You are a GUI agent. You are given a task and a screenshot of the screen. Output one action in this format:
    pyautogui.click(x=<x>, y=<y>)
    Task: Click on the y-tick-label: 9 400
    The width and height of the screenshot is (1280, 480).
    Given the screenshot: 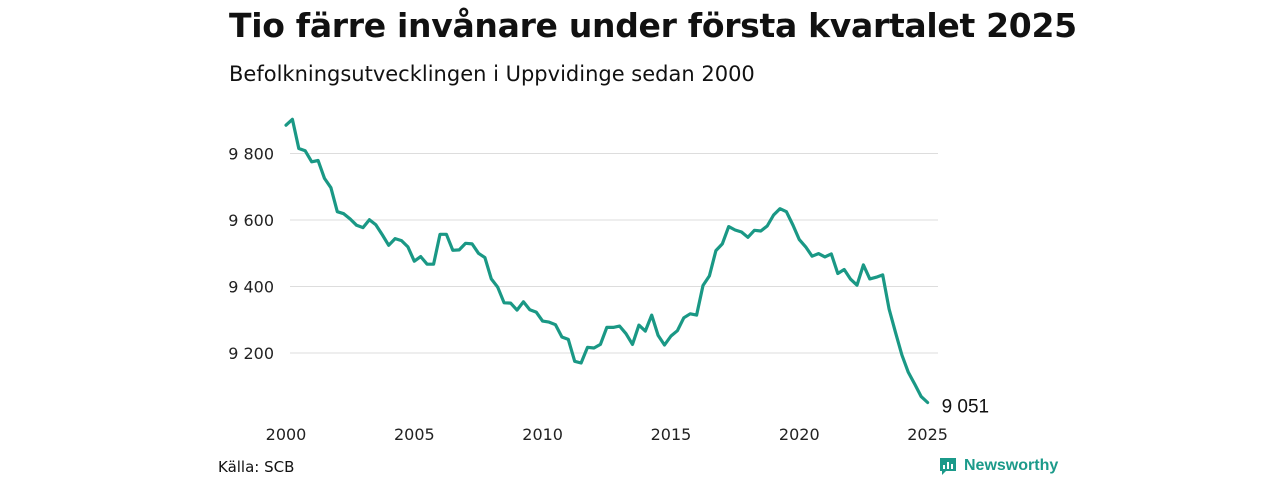 What is the action you would take?
    pyautogui.click(x=251, y=287)
    